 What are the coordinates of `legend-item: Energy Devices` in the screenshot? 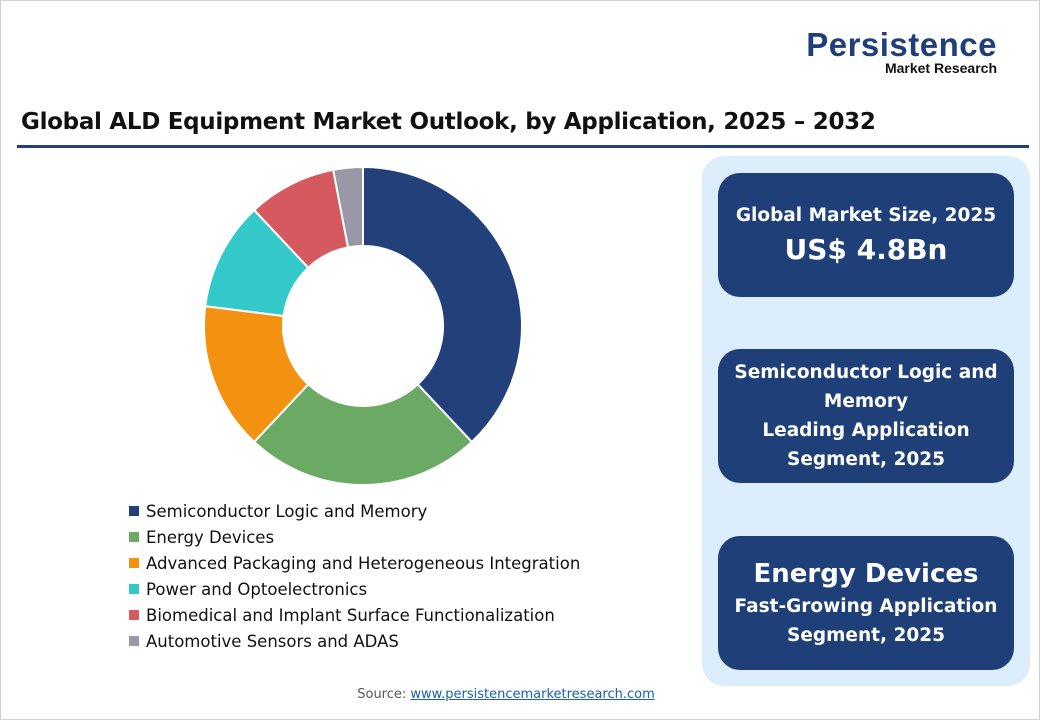 It's located at (354, 537).